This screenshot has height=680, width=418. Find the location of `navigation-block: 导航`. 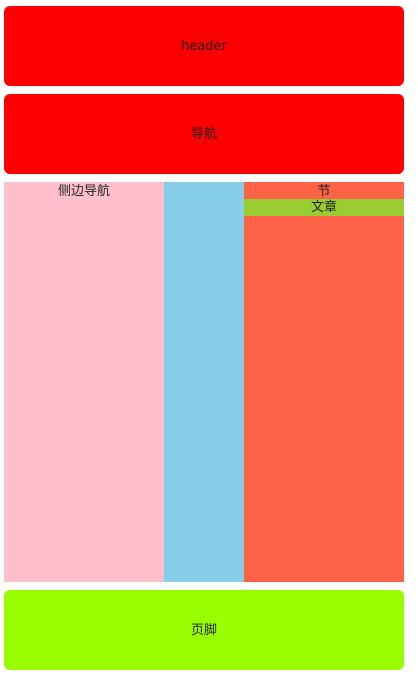

navigation-block: 导航 is located at coordinates (204, 134).